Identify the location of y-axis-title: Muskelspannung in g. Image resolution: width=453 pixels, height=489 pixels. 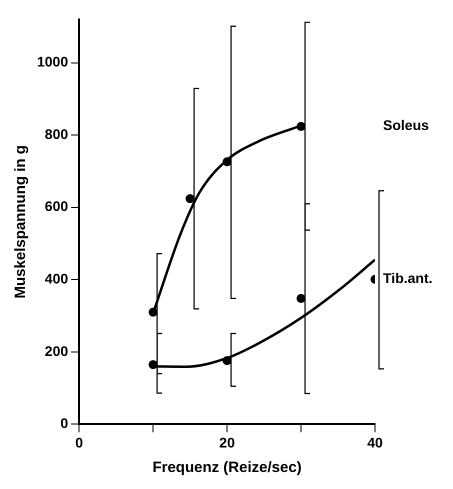
(21, 221).